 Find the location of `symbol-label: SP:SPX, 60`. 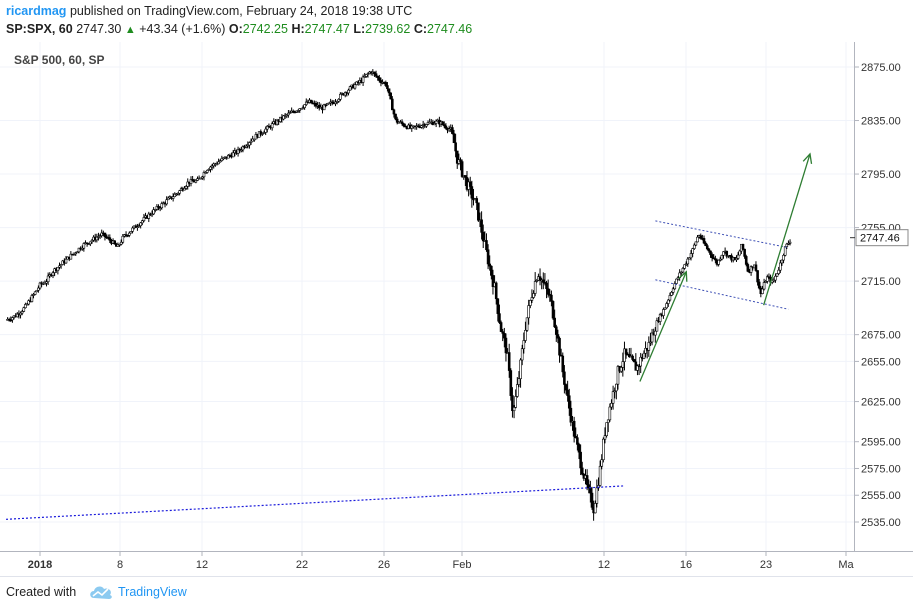

symbol-label: SP:SPX, 60 is located at coordinates (39, 29).